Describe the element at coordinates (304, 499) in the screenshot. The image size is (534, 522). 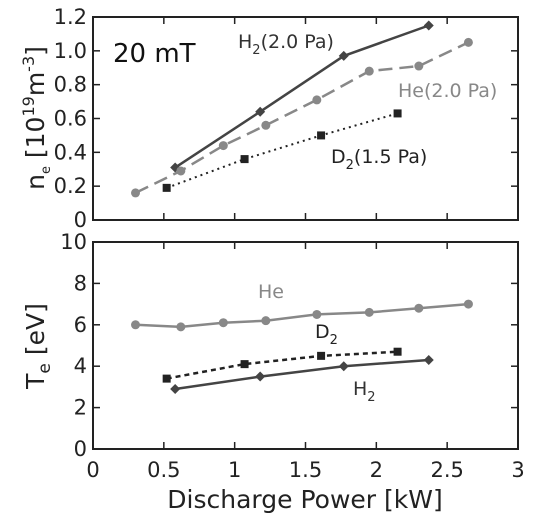
I see `bottom-xlabel: Discharge Power [kW]` at that location.